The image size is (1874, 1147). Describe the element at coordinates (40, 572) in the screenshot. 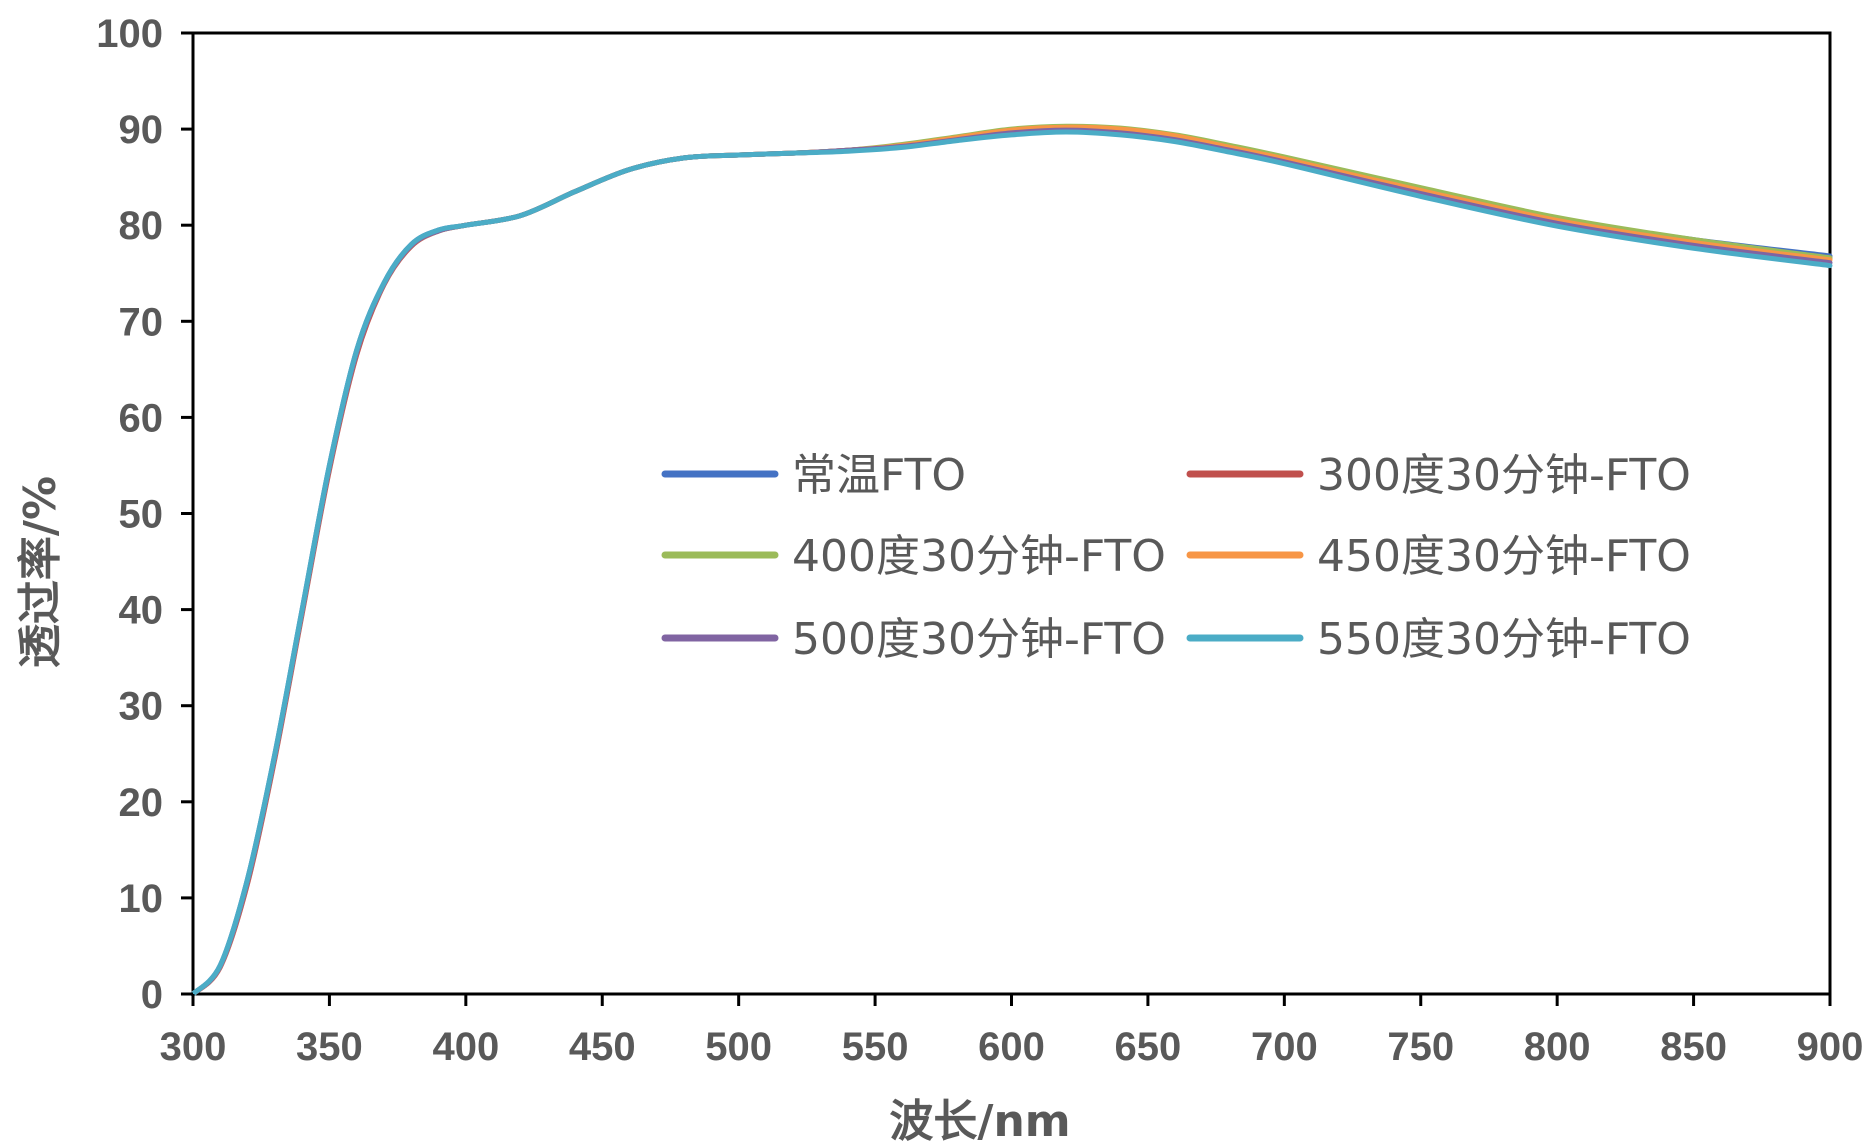

I see `y-axis-title: 透过率/%` at that location.